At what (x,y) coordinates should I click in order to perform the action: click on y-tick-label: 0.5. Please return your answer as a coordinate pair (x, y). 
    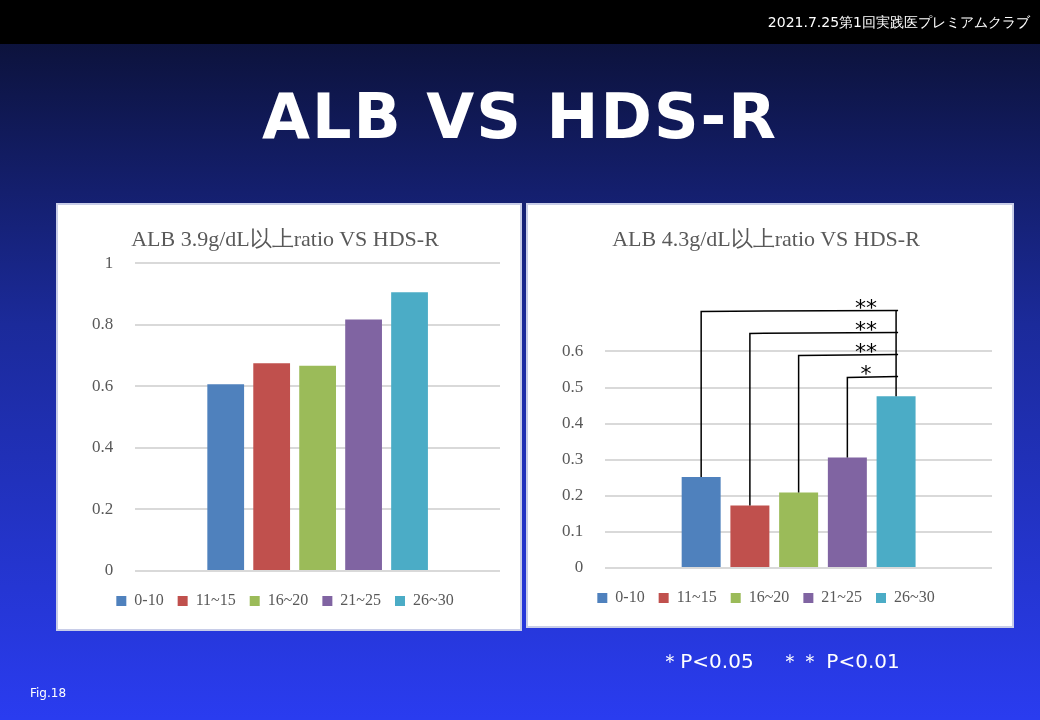
    Looking at the image, I should click on (573, 386).